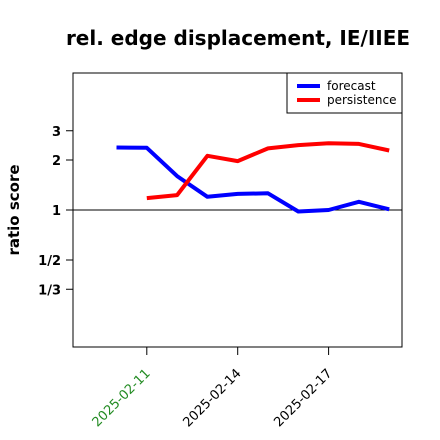  I want to click on y-tick-label: 2, so click(56, 161).